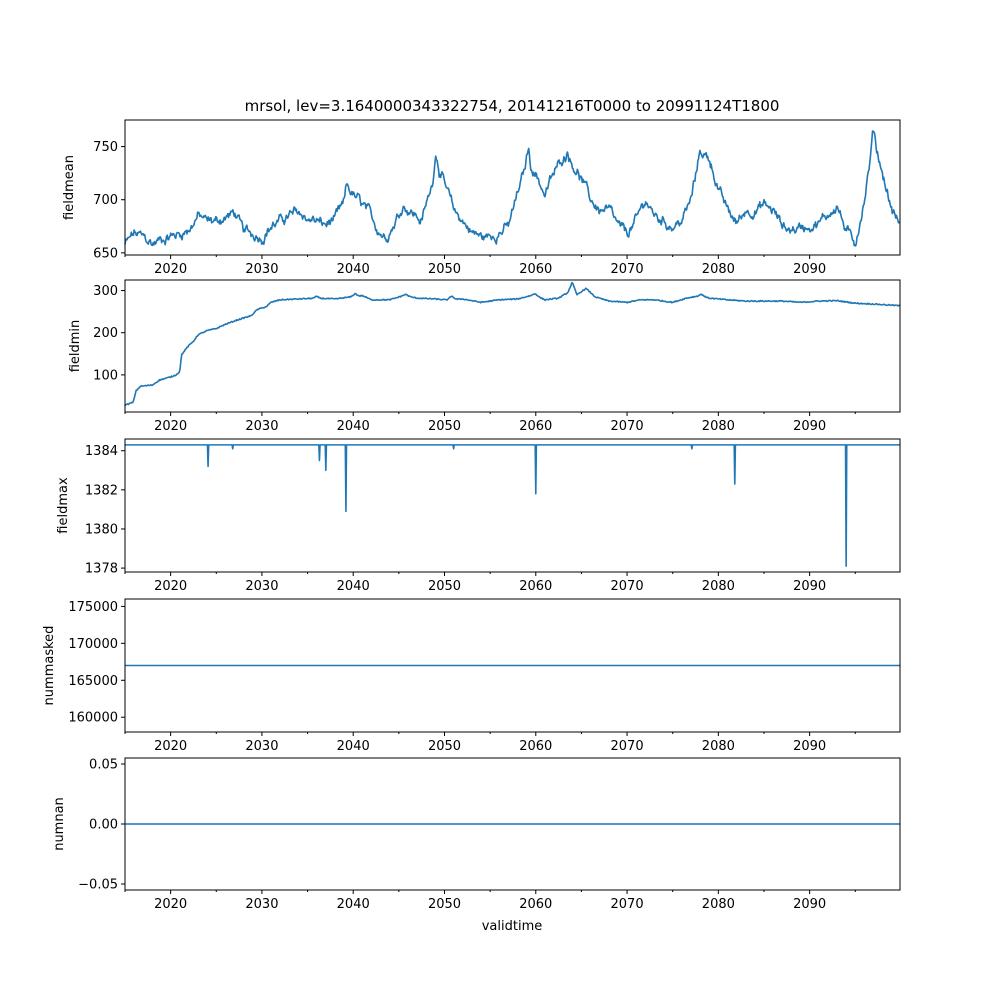  I want to click on y-tick-label: 650, so click(105, 253).